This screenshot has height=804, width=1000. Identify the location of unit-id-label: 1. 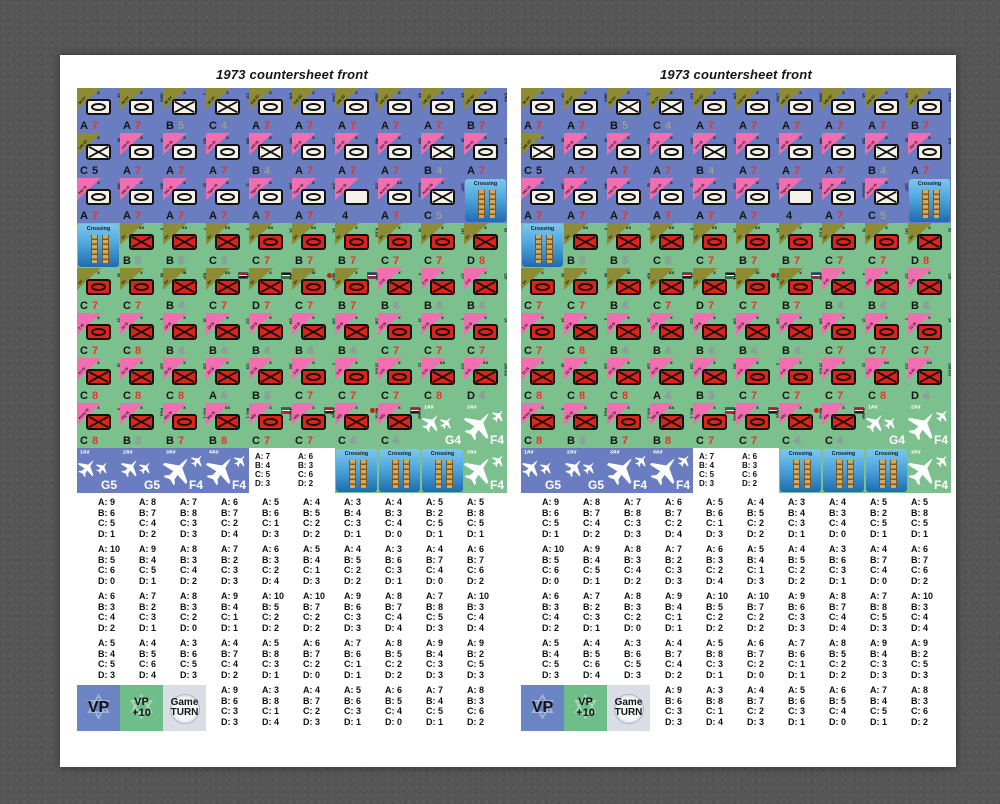
(462, 319).